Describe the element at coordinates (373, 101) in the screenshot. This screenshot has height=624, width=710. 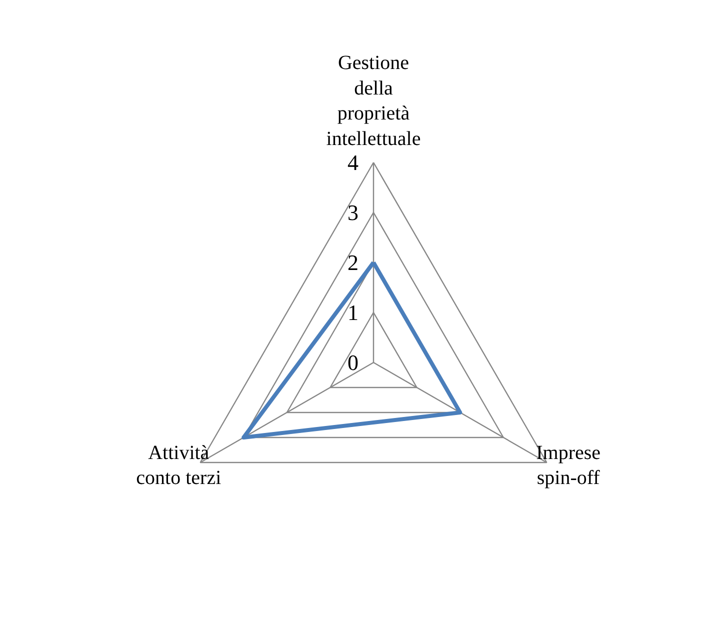
I see `spoke-label: Gestione della proprietà intellettuale` at that location.